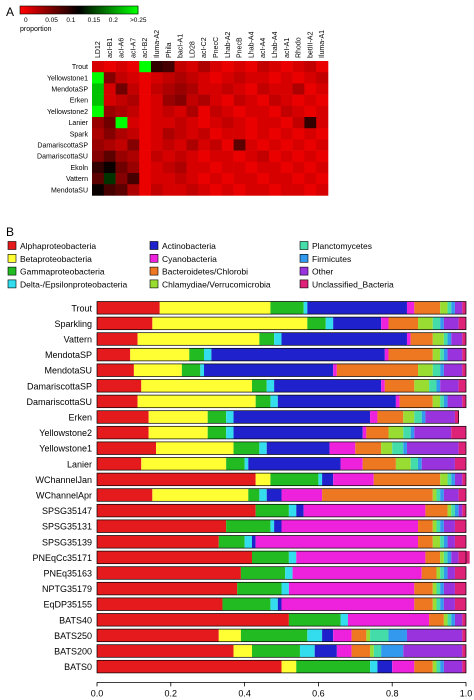  What do you see at coordinates (466, 693) in the screenshot?
I see `x-axis-tick-label: 1.0` at bounding box center [466, 693].